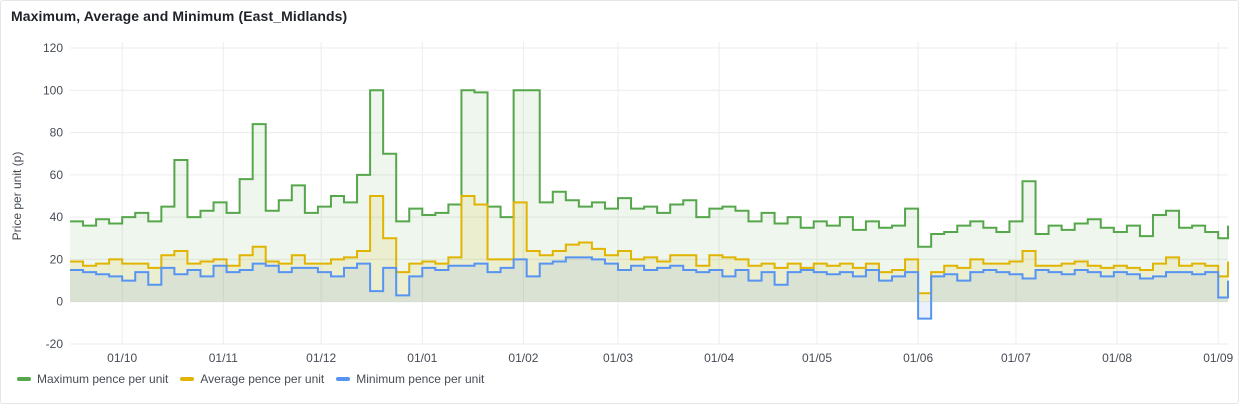 Image resolution: width=1241 pixels, height=406 pixels. I want to click on x-tick-label: 01/02, so click(523, 358).